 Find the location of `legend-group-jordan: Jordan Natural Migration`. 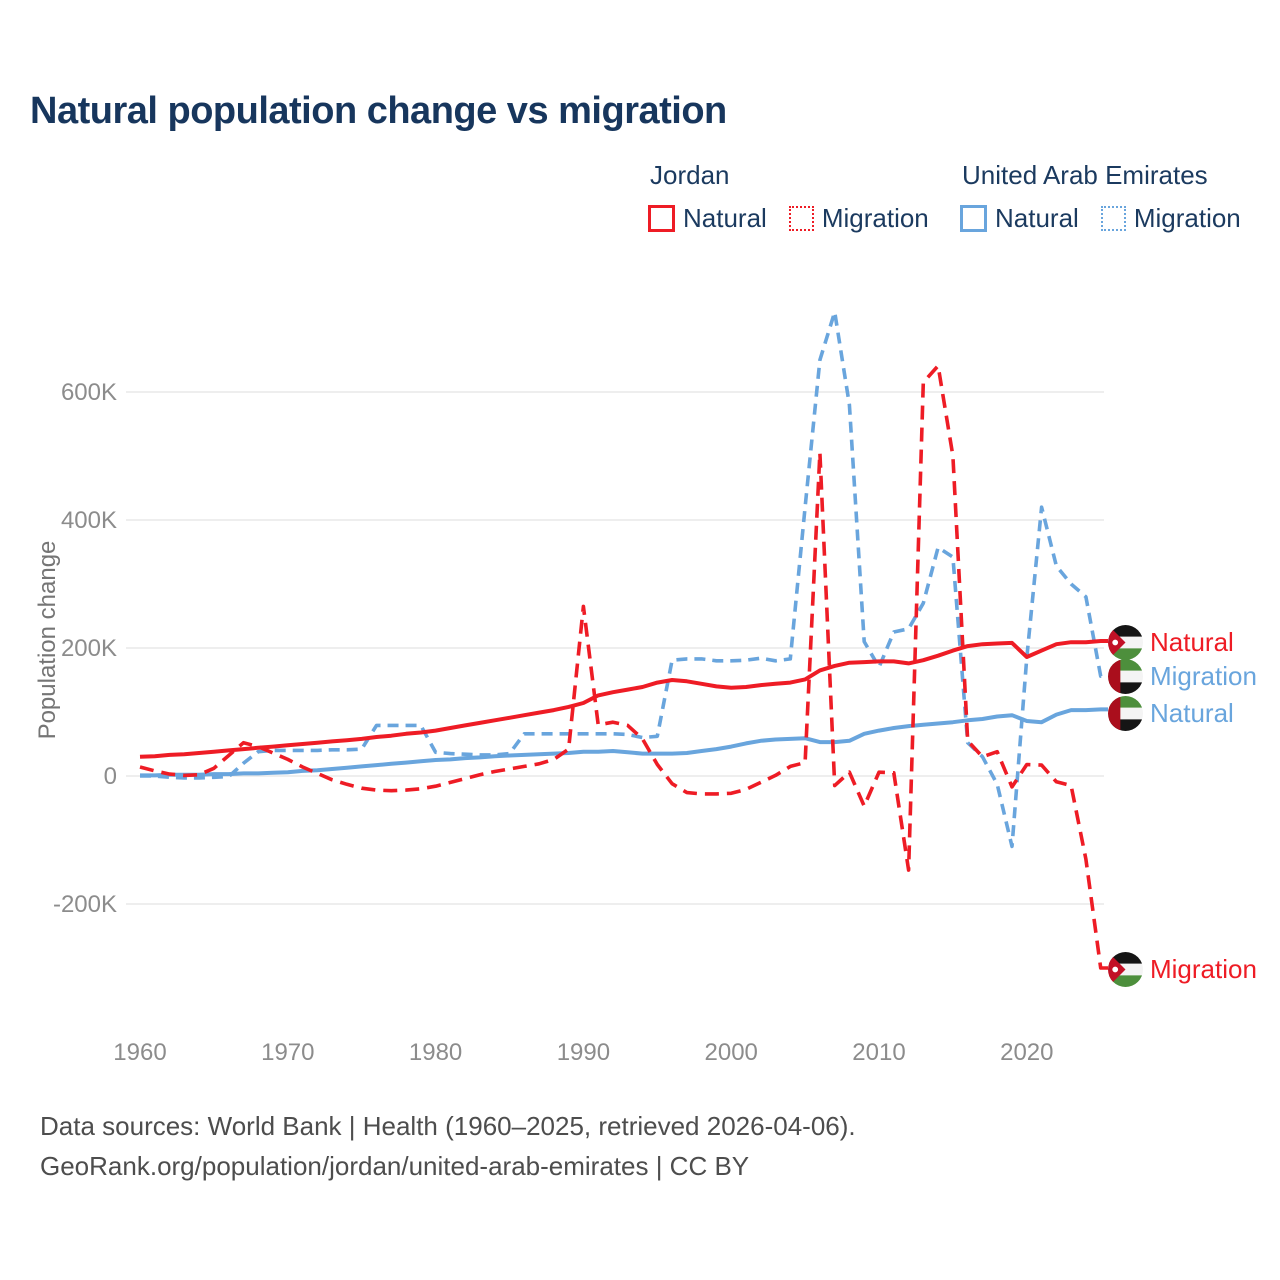

legend-group-jordan: Jordan Natural Migration is located at coordinates (788, 197).